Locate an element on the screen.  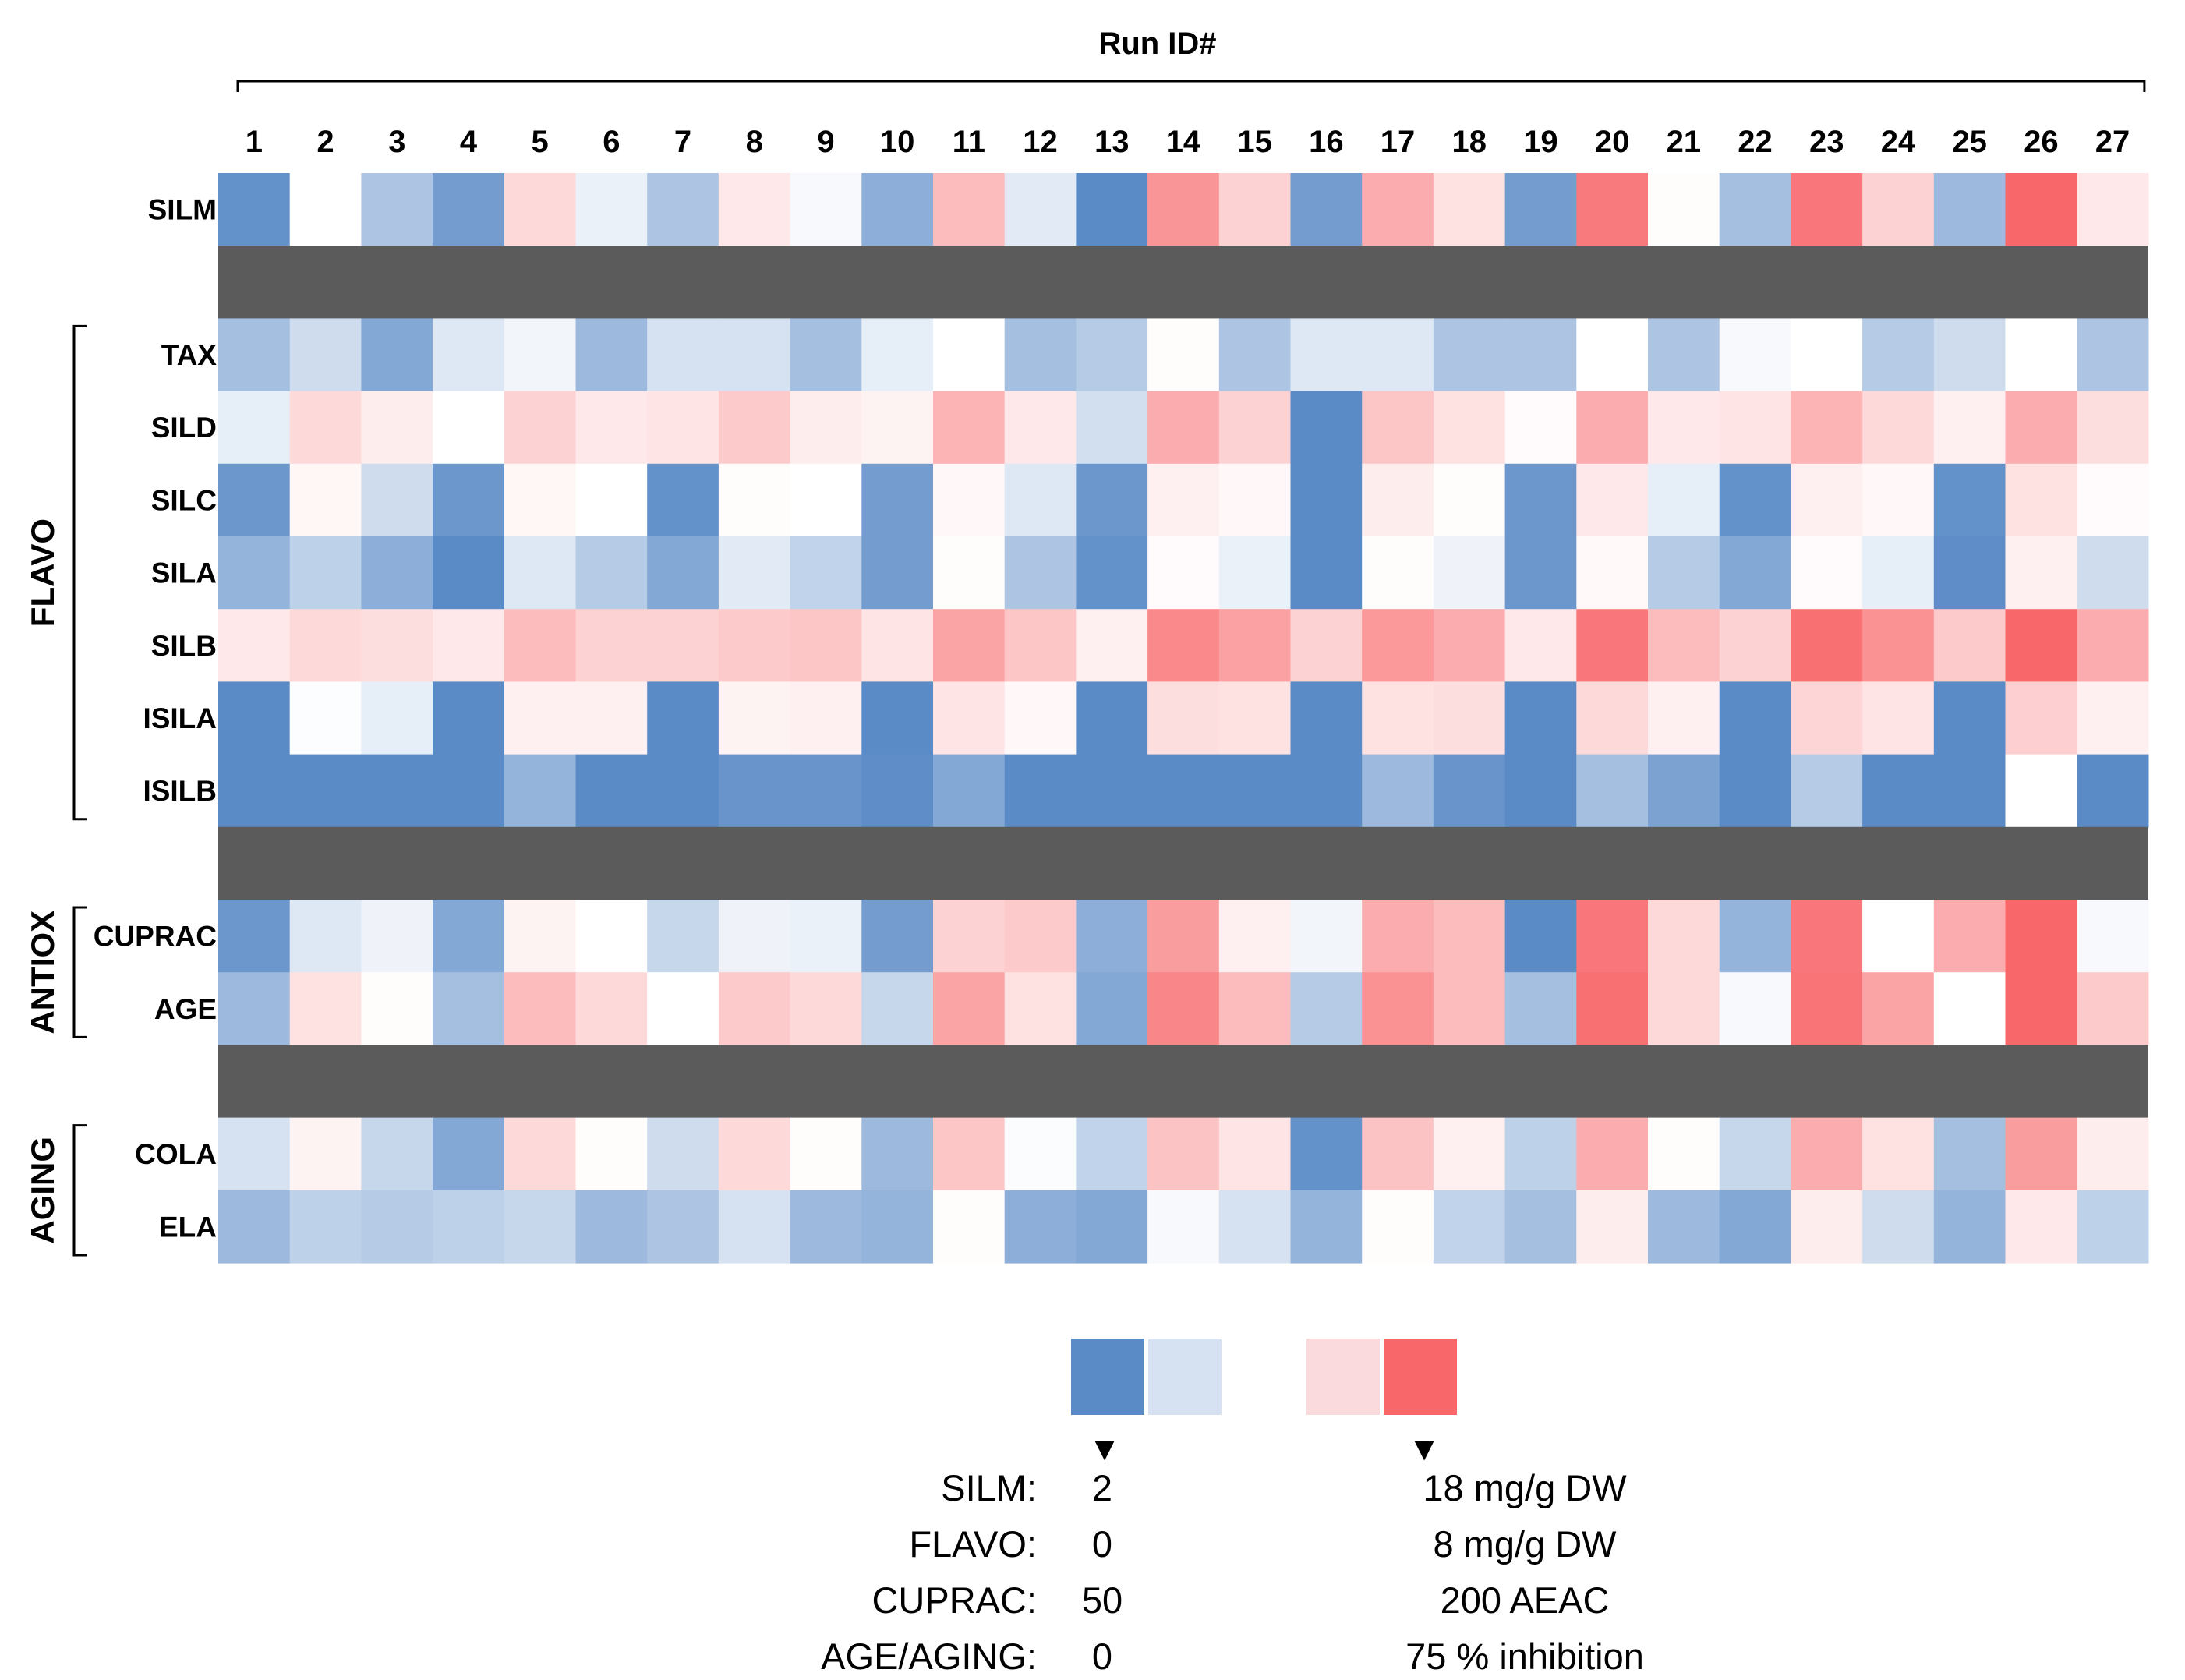
run-id-label-13: 13 is located at coordinates (1112, 142).